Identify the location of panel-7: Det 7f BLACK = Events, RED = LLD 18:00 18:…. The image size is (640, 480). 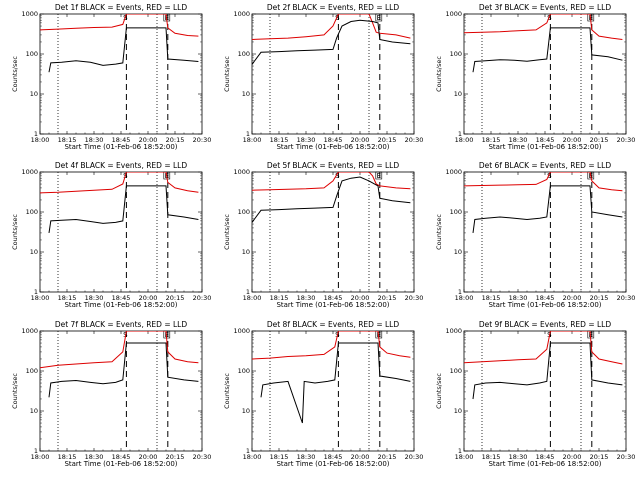
(111, 394).